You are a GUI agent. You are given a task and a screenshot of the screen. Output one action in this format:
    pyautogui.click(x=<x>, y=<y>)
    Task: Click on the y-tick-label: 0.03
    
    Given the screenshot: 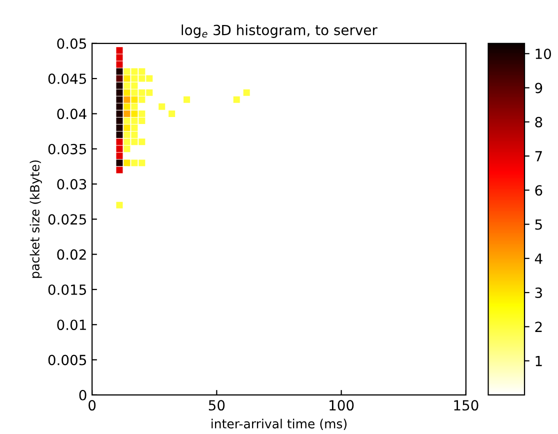 What is the action you would take?
    pyautogui.click(x=71, y=184)
    